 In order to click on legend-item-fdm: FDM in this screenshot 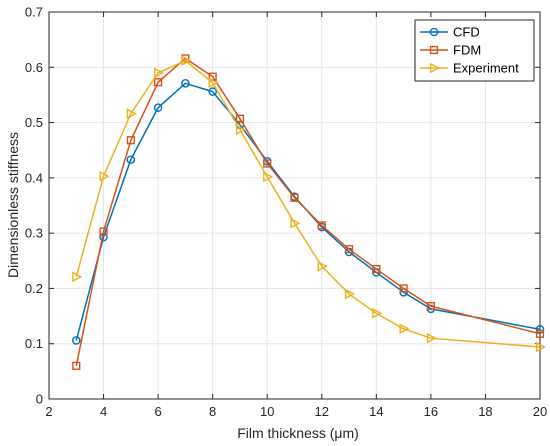, I will do `click(450, 50)`.